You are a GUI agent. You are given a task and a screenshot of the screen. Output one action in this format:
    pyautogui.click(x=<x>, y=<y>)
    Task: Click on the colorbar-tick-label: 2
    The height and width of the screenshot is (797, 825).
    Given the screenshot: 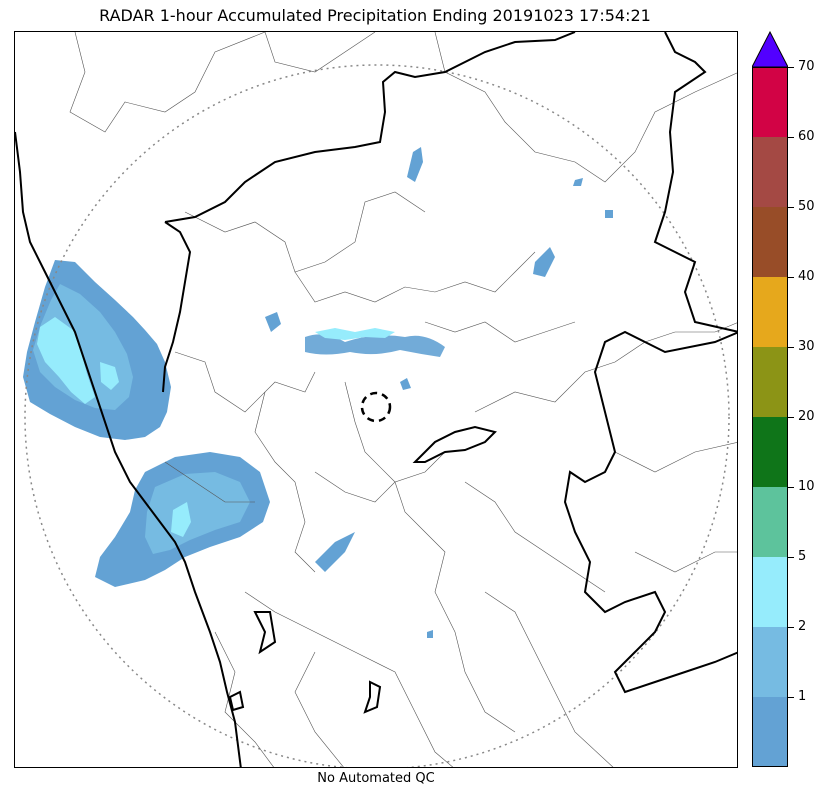 What is the action you would take?
    pyautogui.click(x=802, y=626)
    